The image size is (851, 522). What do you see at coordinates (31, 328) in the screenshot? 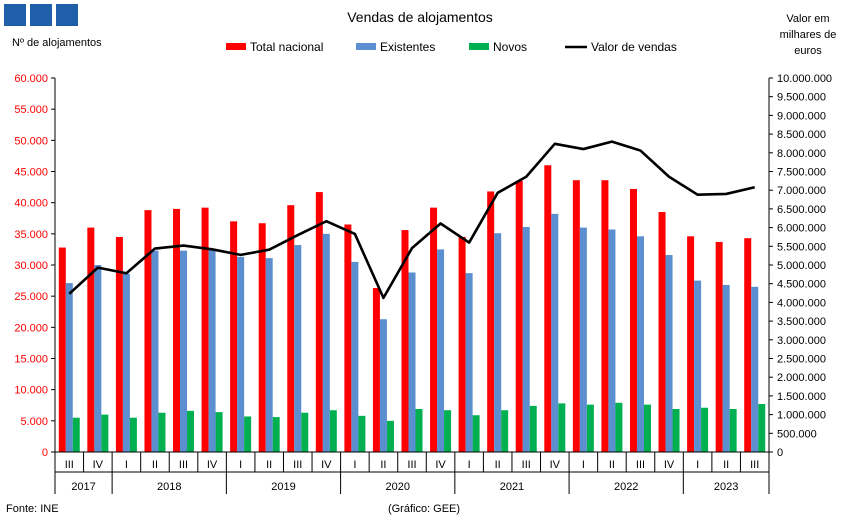
I see `left-tick-label: 20.000` at bounding box center [31, 328].